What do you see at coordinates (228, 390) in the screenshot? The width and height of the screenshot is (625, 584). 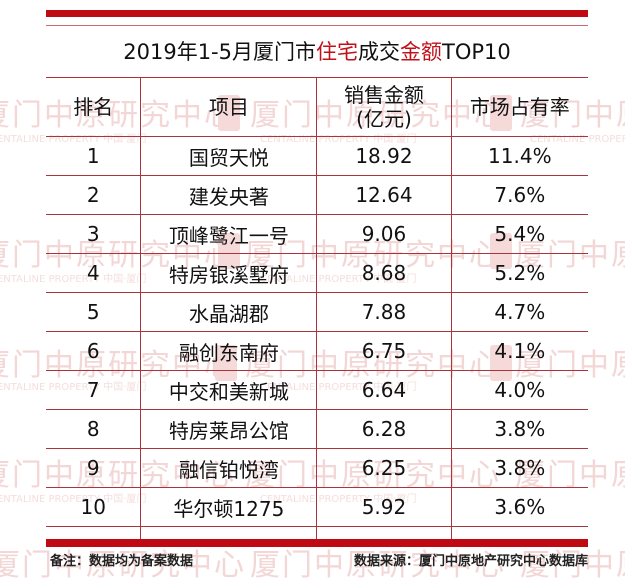 I see `cell-project: 中交和美新城` at bounding box center [228, 390].